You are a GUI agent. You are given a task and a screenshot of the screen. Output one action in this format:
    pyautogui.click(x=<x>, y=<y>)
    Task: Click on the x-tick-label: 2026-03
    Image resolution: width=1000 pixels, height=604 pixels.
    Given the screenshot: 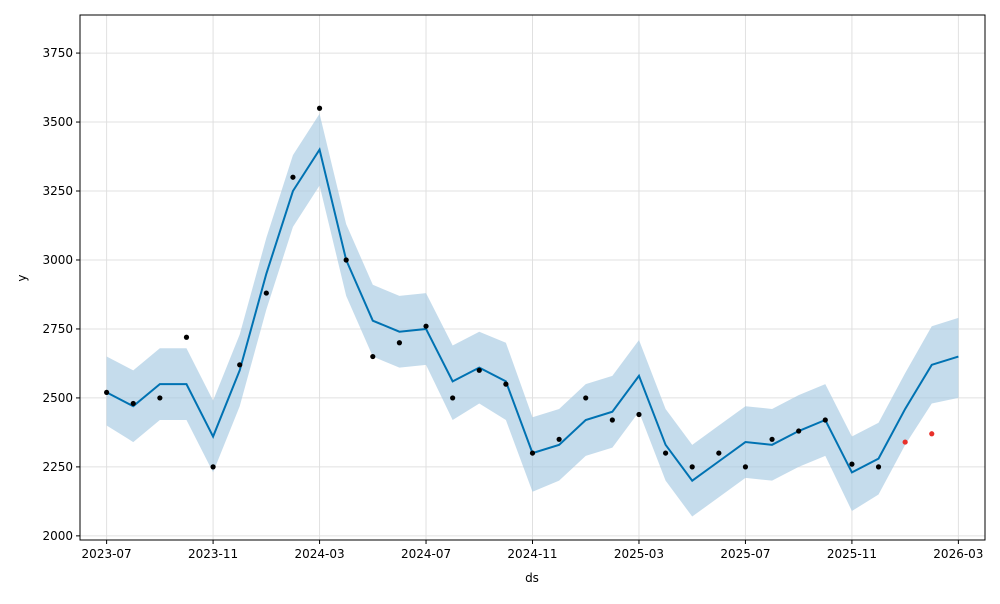 What is the action you would take?
    pyautogui.click(x=958, y=554)
    